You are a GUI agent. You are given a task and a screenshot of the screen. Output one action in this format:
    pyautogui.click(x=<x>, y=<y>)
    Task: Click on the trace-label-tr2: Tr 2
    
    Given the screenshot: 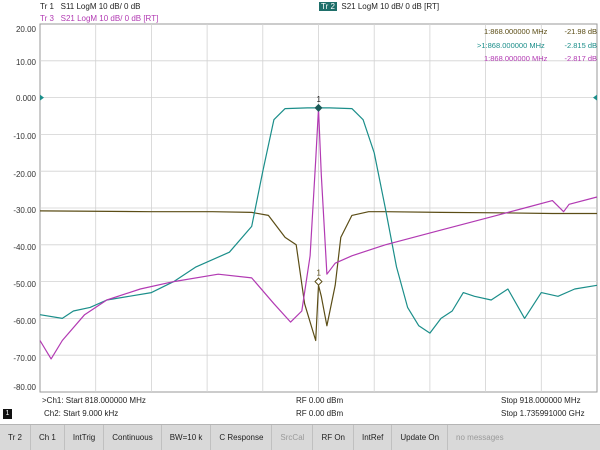 What is the action you would take?
    pyautogui.click(x=328, y=6)
    